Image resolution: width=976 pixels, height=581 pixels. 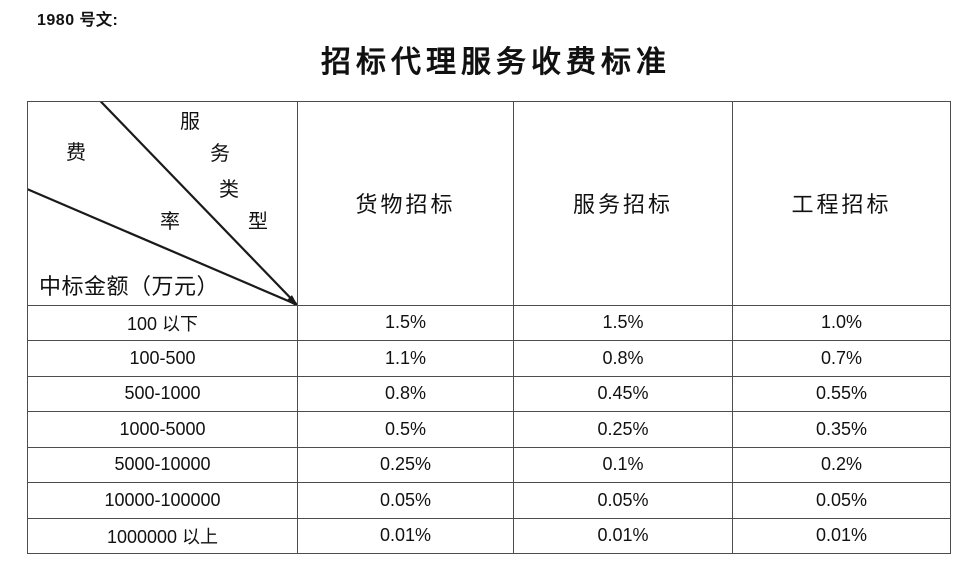 I want to click on amount-range-cell: 1000000 以上, so click(x=162, y=536).